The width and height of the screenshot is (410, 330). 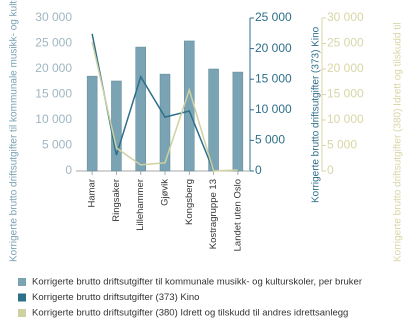 I want to click on x-tick-label: Kostragruppe 13, so click(x=213, y=214).